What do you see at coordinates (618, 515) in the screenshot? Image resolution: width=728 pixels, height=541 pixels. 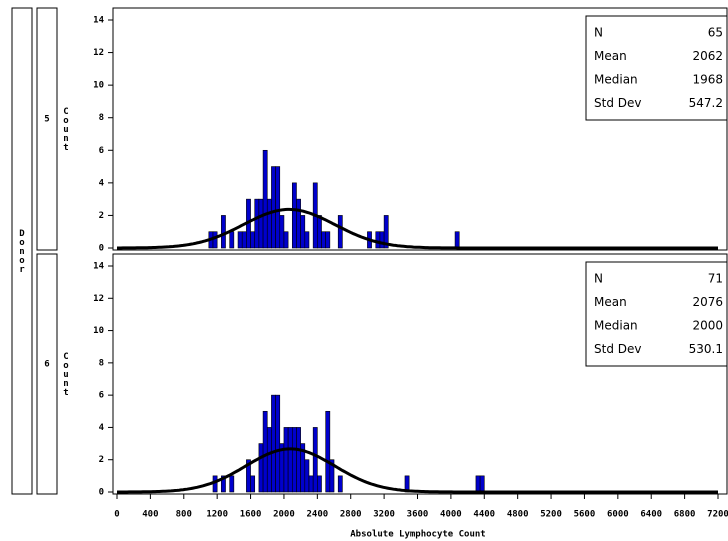 I see `x-tick-label: 6000` at bounding box center [618, 515].